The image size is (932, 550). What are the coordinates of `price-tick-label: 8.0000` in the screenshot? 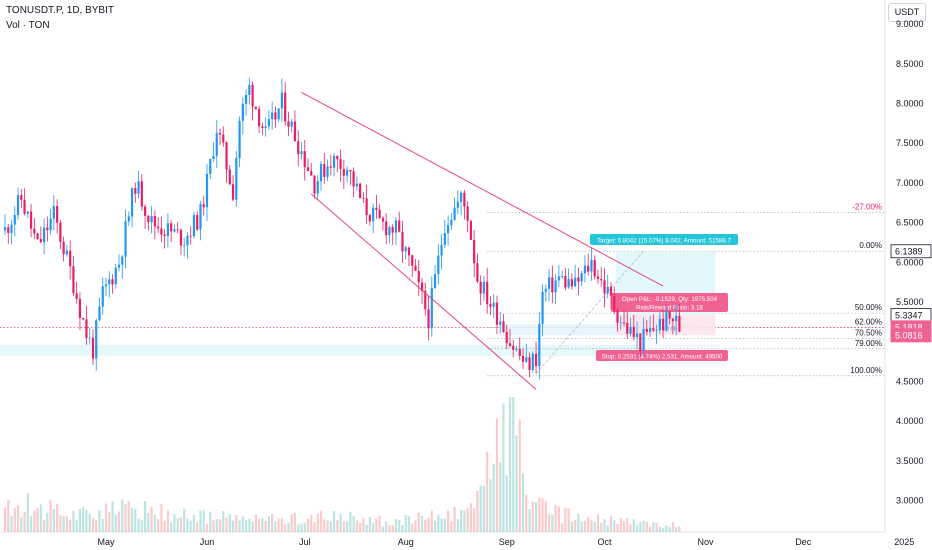 It's located at (910, 104).